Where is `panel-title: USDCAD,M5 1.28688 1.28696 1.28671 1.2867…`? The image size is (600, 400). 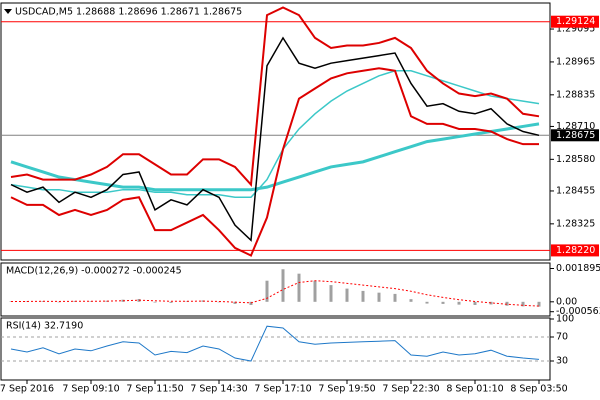
panel-title: USDCAD,M5 1.28688 1.28696 1.28671 1.2867… is located at coordinates (128, 12).